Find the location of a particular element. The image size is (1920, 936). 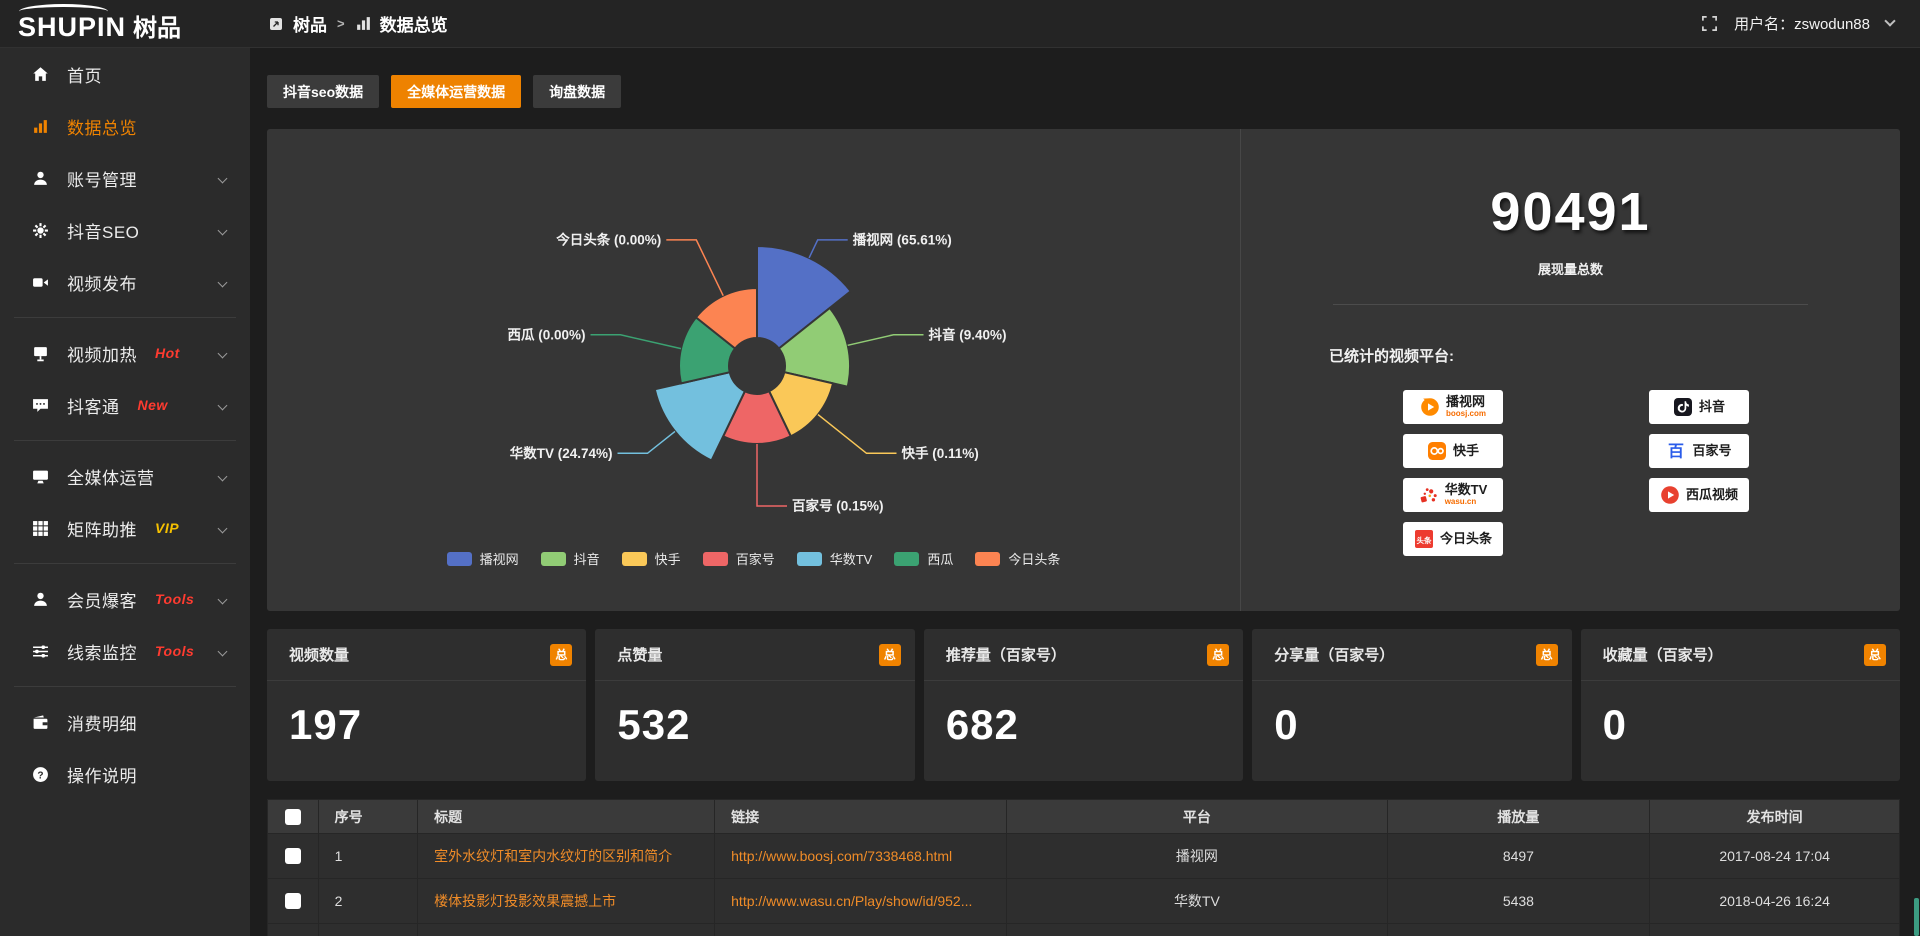

sidebar-item-member-burst: 会员爆客 Tools is located at coordinates (125, 599).